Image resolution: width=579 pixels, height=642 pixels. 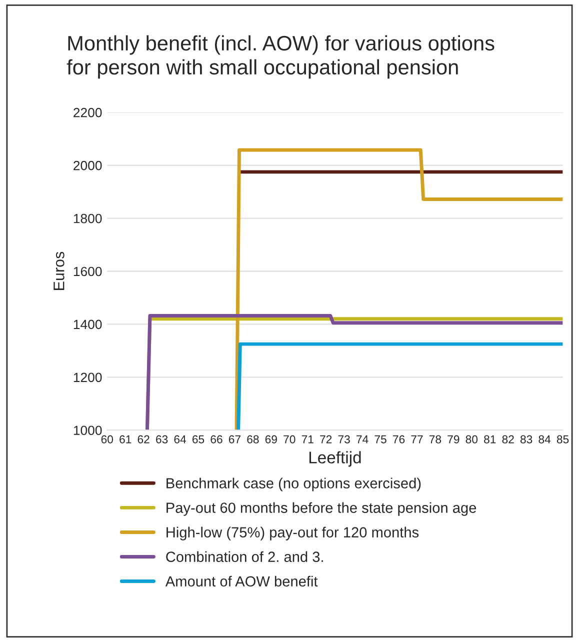 I want to click on x-tick-label: 80, so click(x=472, y=439).